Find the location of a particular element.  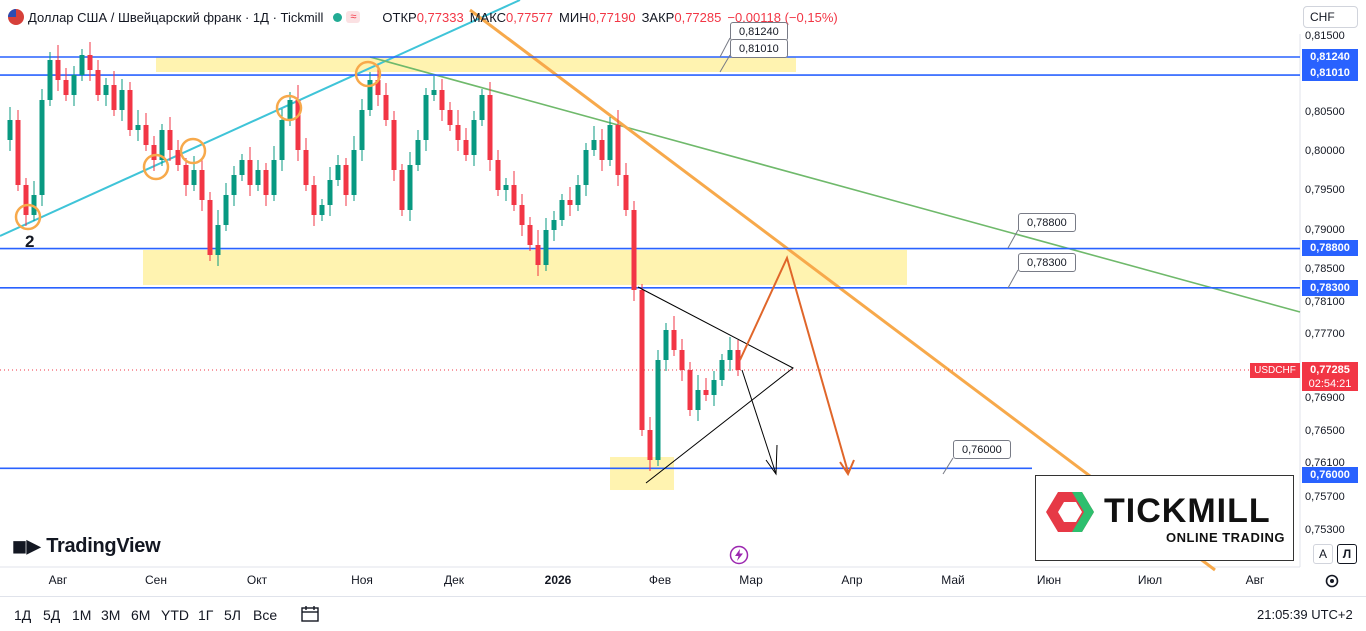

timeframe-5d: 5Д is located at coordinates (52, 615).